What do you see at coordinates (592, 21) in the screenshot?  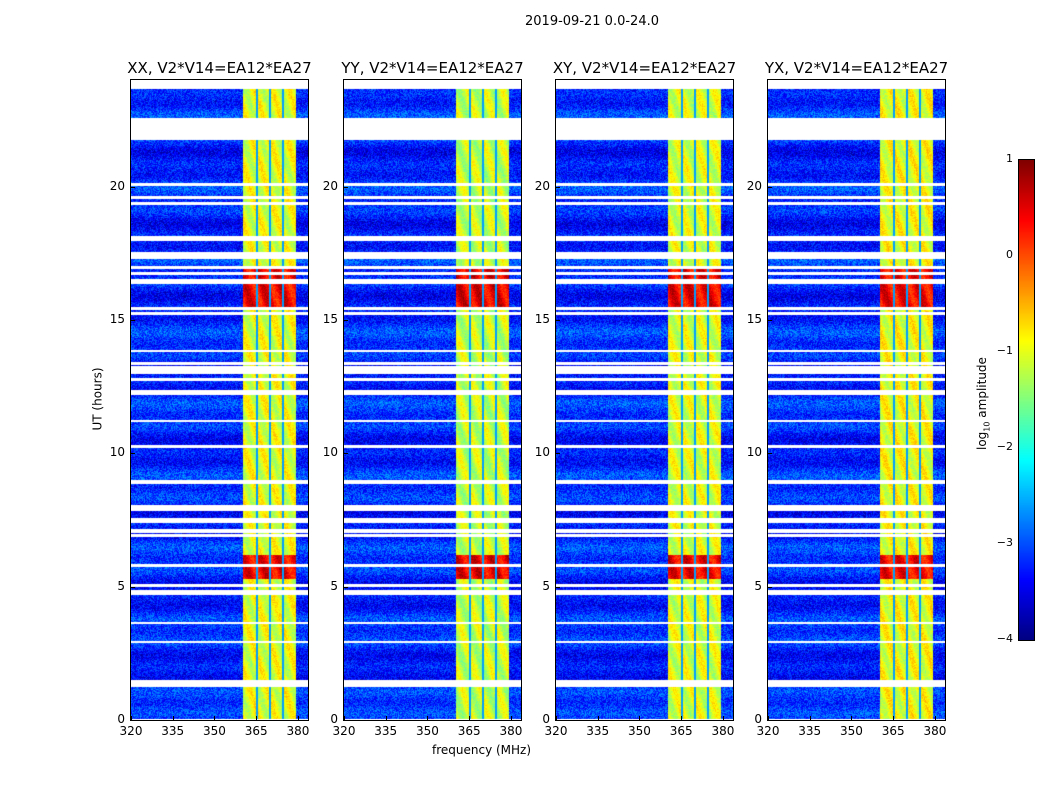 I see `suptitle: 2019-09-21 0.0-24.0` at bounding box center [592, 21].